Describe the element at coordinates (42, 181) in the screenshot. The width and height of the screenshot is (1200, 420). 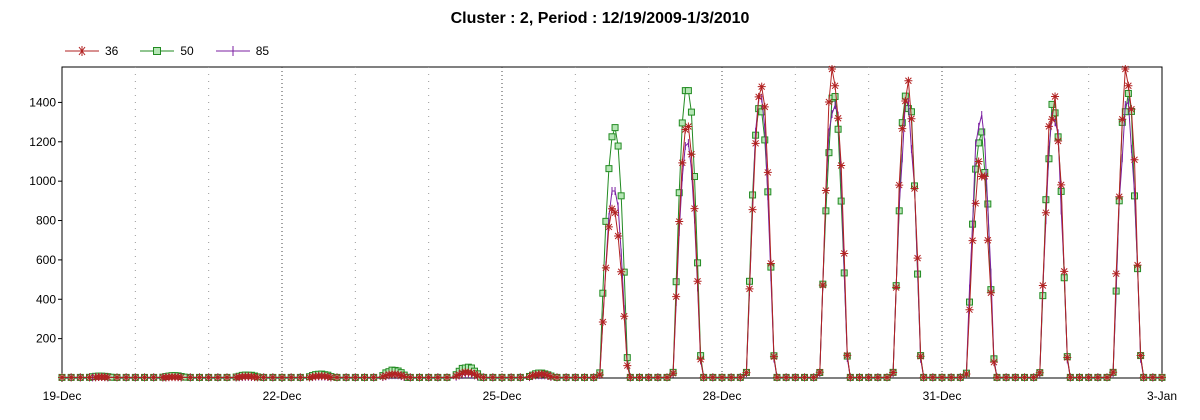
I see `y-tick-label: 1000` at that location.